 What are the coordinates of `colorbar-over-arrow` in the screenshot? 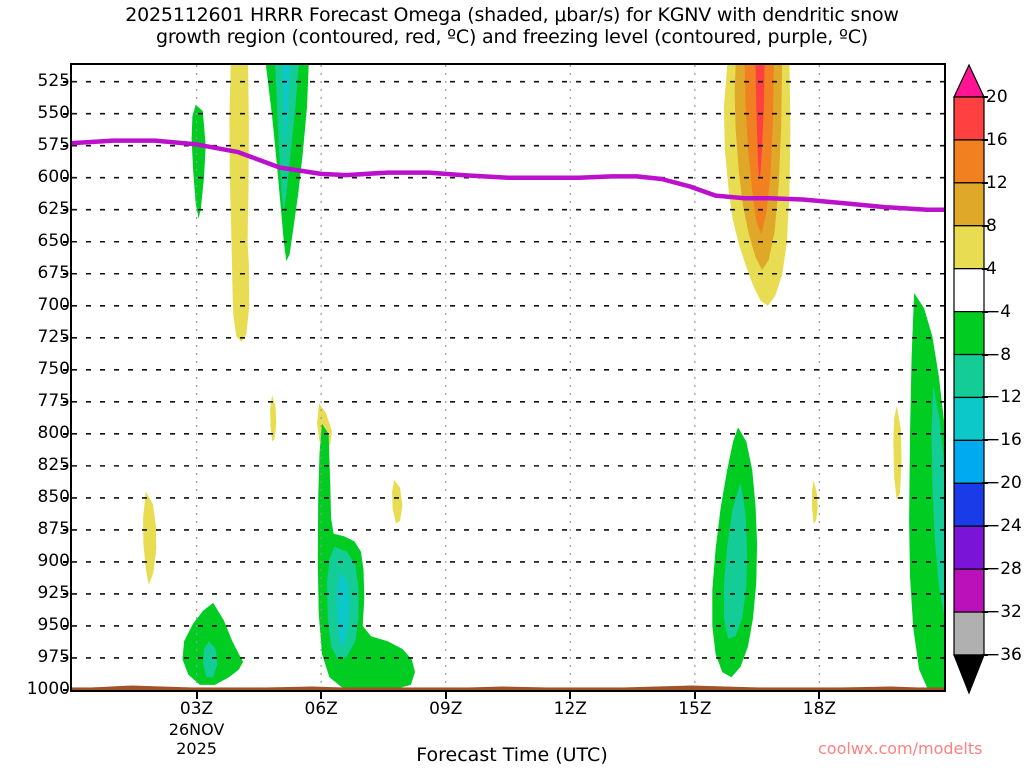 It's located at (969, 80).